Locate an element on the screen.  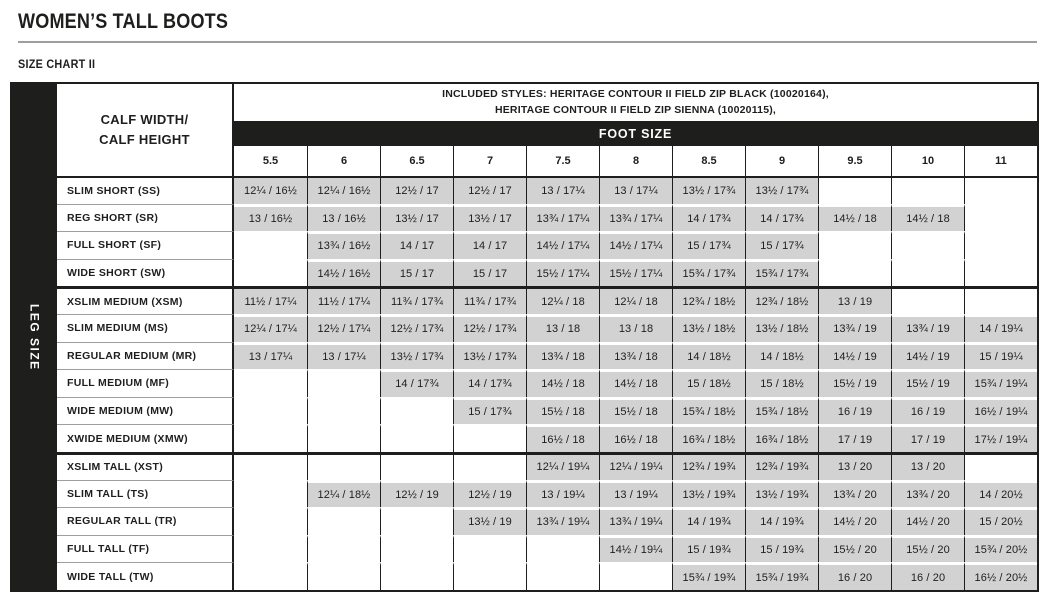
size-cell: 12½ / 17 is located at coordinates (489, 190).